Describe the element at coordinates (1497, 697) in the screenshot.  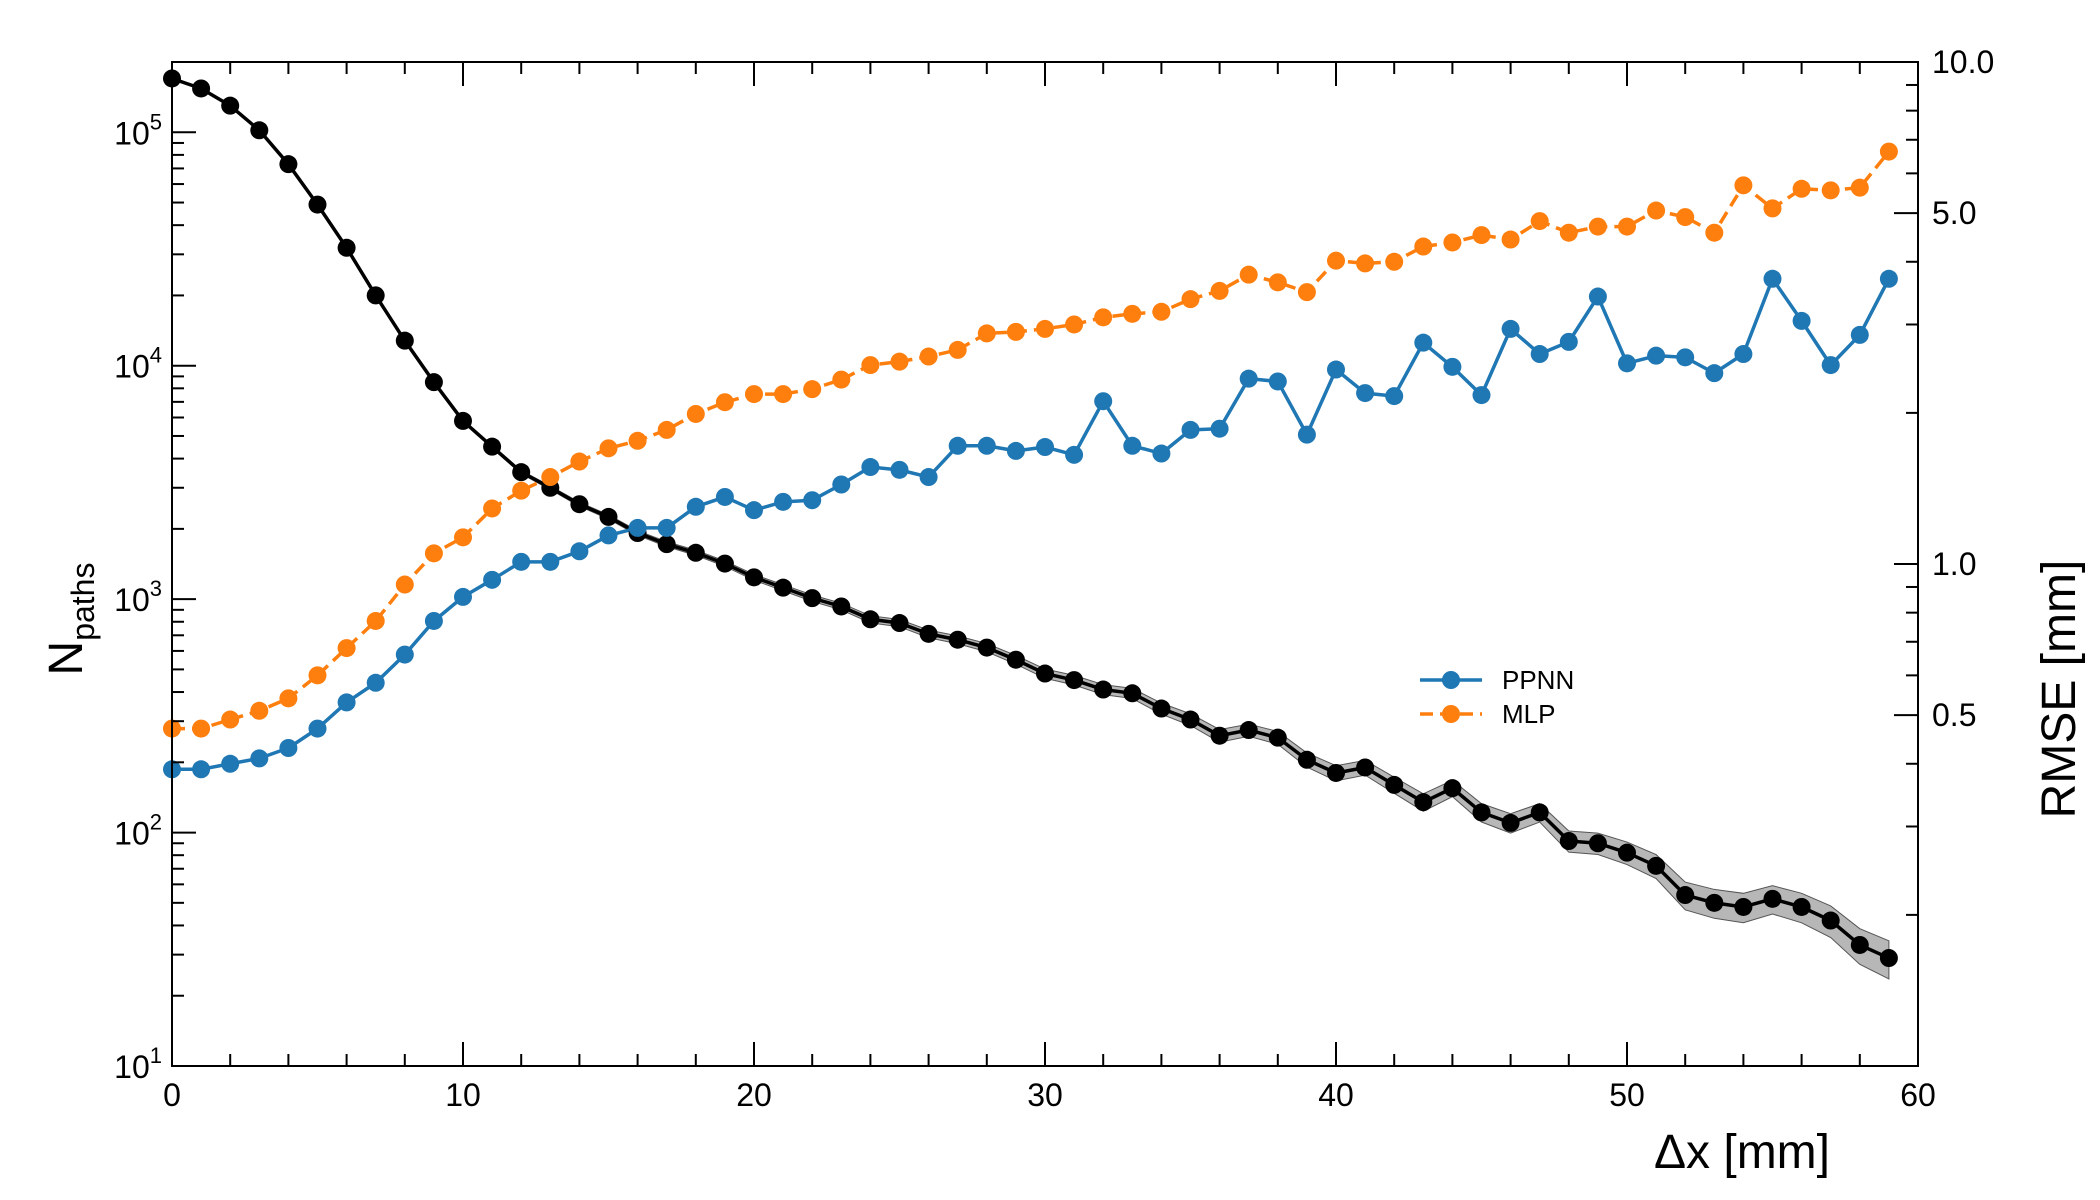
I see `legend: PPNN MLP` at that location.